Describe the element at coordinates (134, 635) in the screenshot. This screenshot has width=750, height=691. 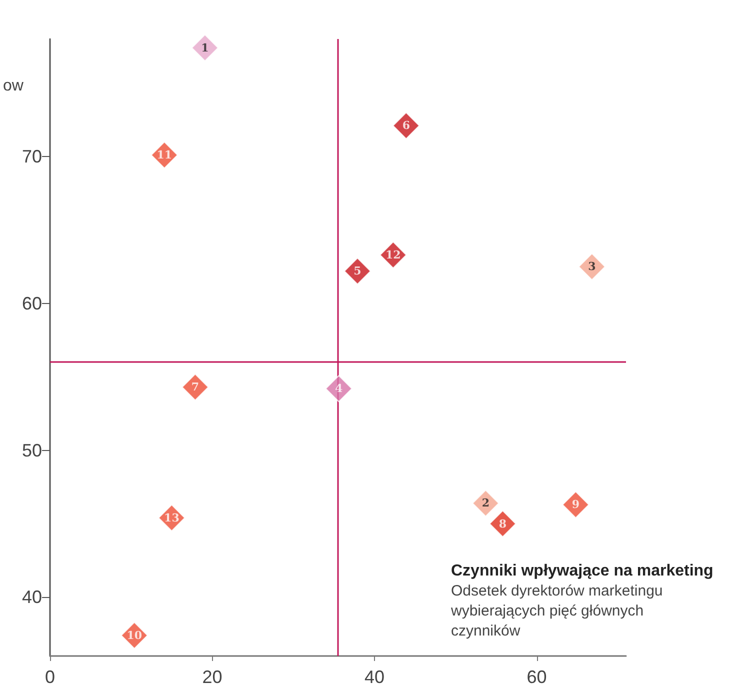
I see `annotation: 10` at that location.